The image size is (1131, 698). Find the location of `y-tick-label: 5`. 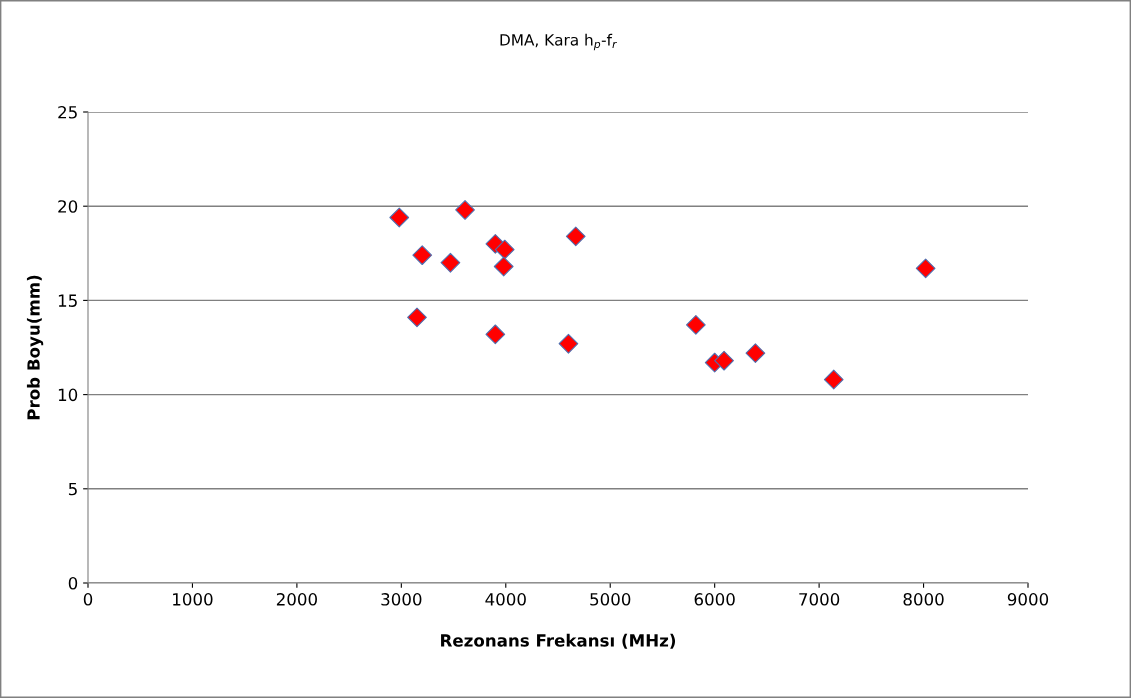

y-tick-label: 5 is located at coordinates (72, 489).